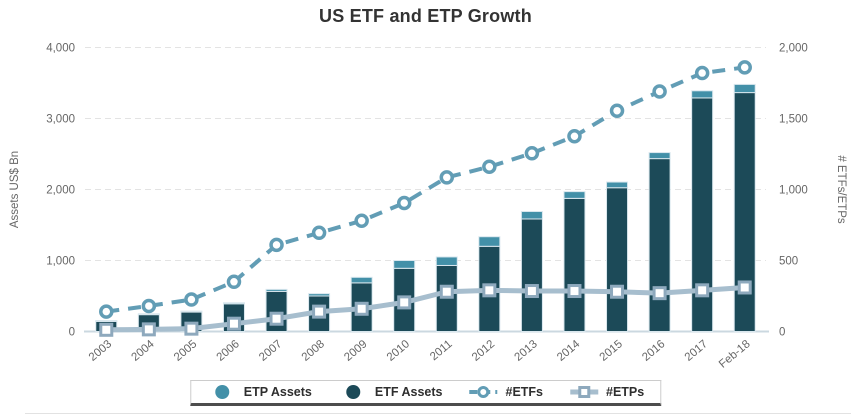 The height and width of the screenshot is (420, 851). What do you see at coordinates (659, 293) in the screenshot?
I see `etps-count-marker-2016` at bounding box center [659, 293].